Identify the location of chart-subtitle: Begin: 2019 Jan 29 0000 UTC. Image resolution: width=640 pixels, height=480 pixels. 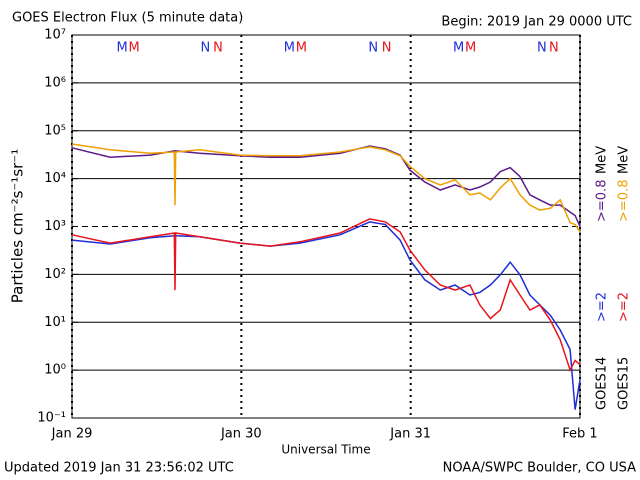
(536, 22).